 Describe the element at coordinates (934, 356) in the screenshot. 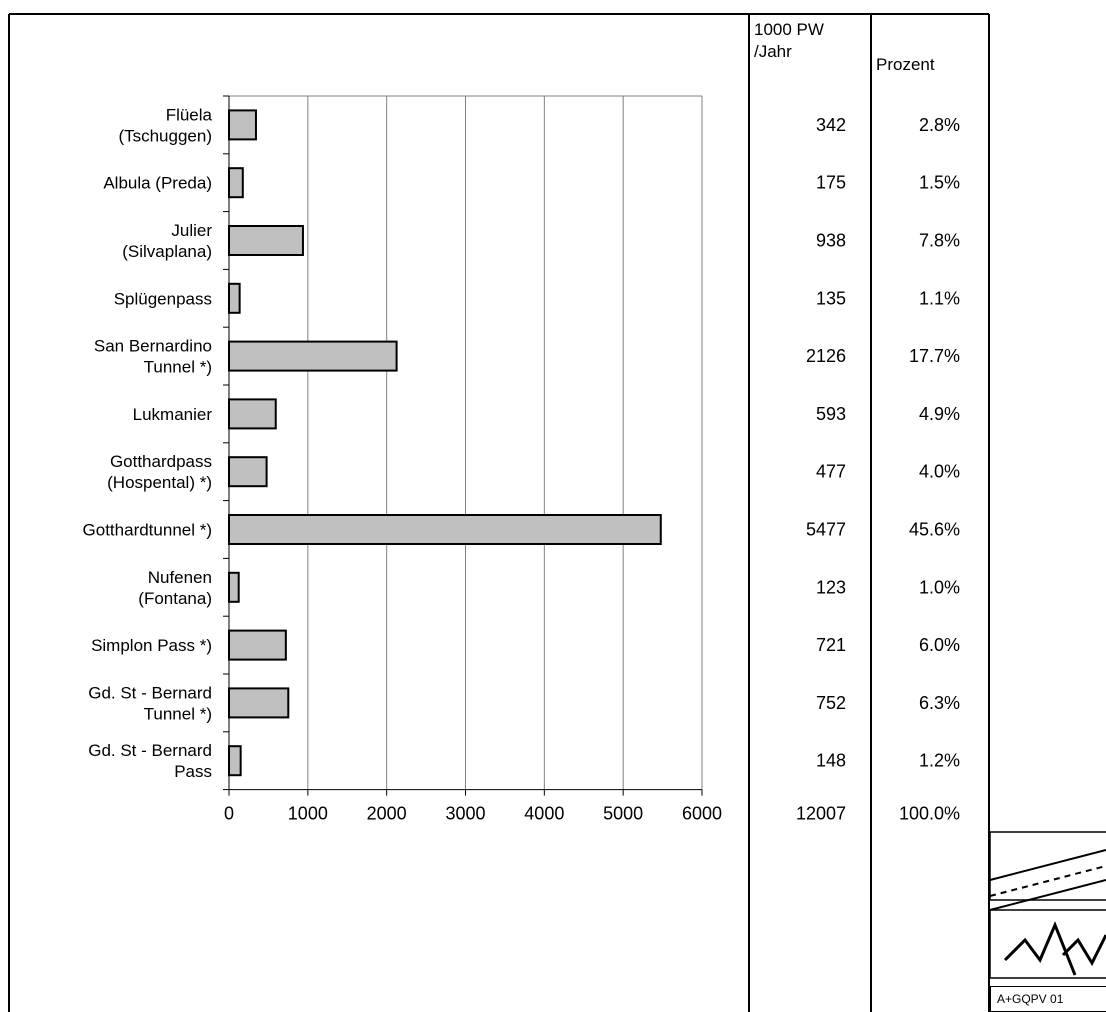

I see `percent-value: 17.7%` at that location.